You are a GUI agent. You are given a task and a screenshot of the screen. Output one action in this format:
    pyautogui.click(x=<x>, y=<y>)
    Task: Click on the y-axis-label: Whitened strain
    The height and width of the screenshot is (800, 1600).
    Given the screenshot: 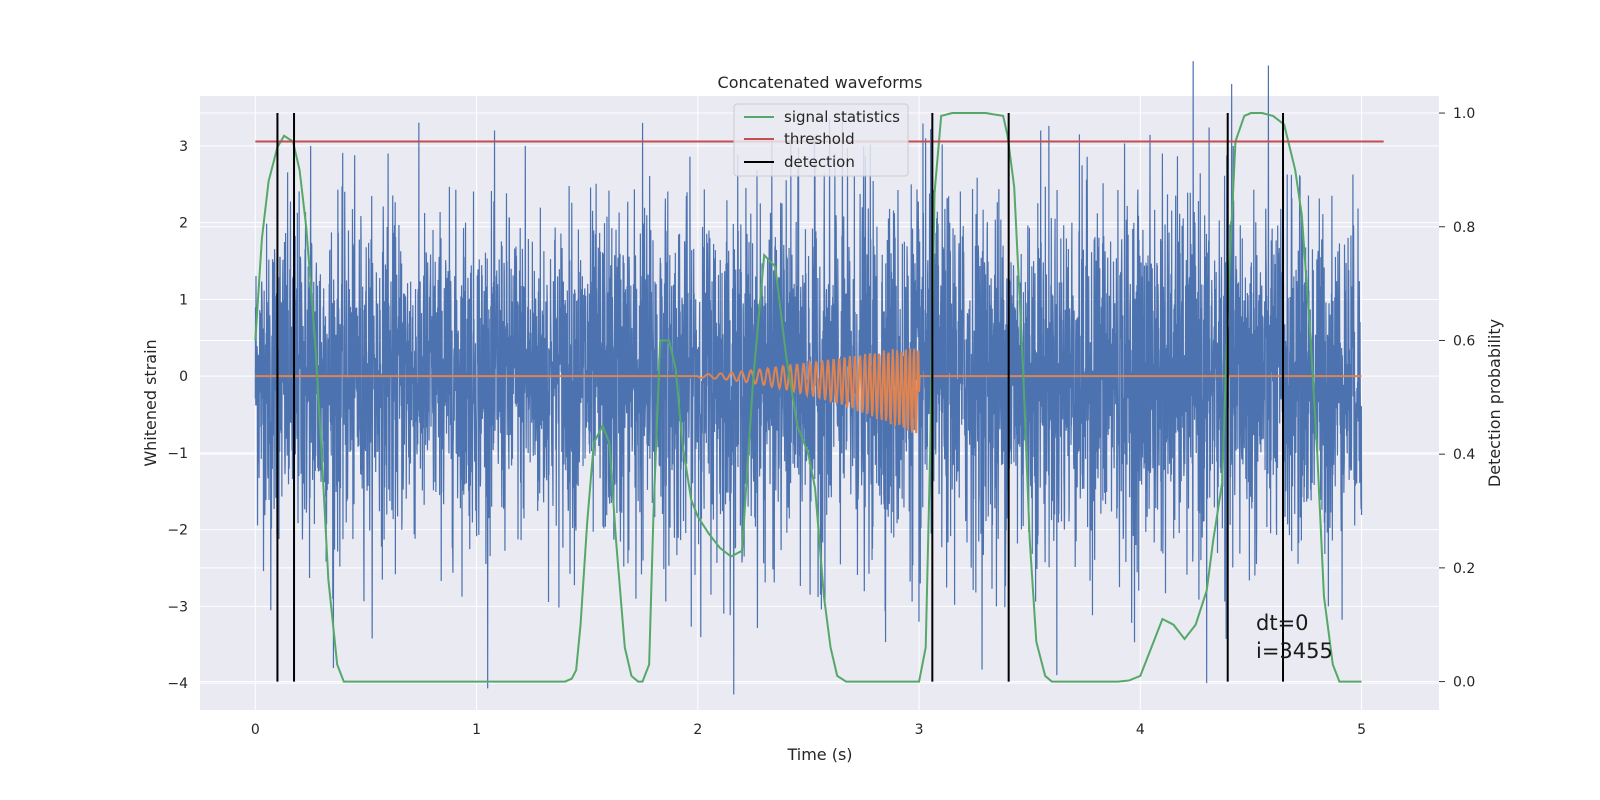 What is the action you would take?
    pyautogui.click(x=150, y=402)
    